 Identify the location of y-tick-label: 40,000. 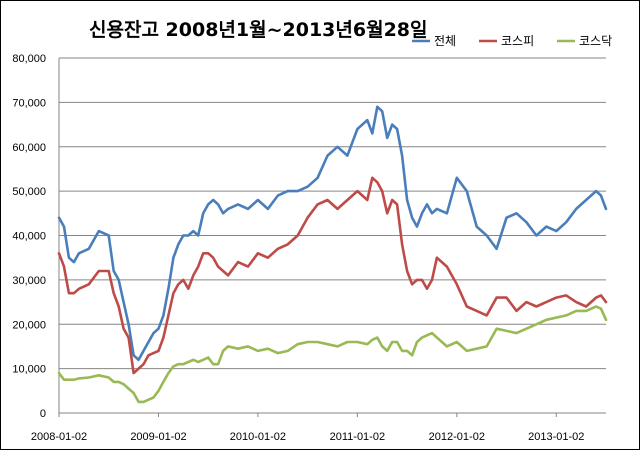
(29, 237).